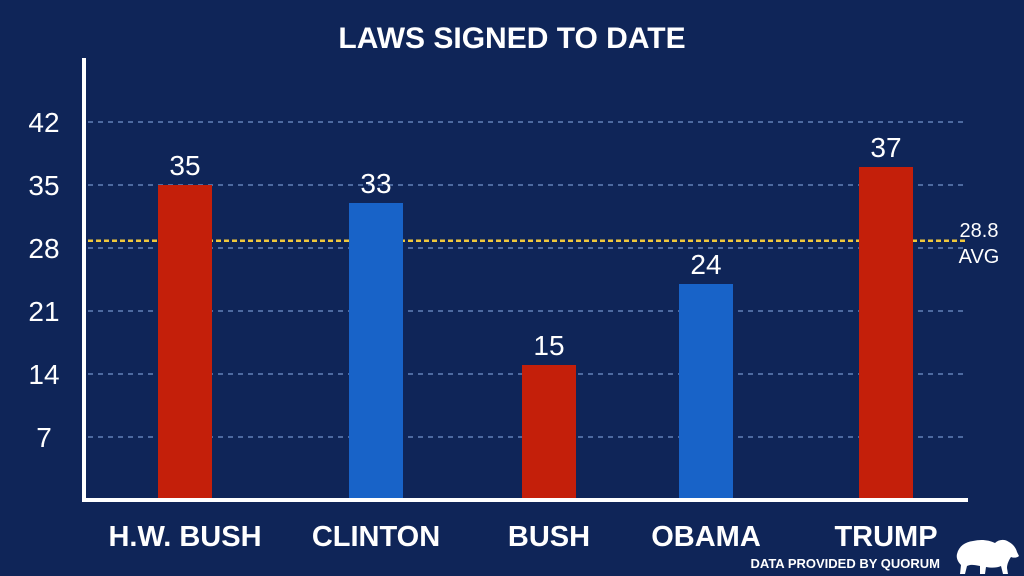 The width and height of the screenshot is (1024, 576). Describe the element at coordinates (549, 432) in the screenshot. I see `bar-bush` at that location.